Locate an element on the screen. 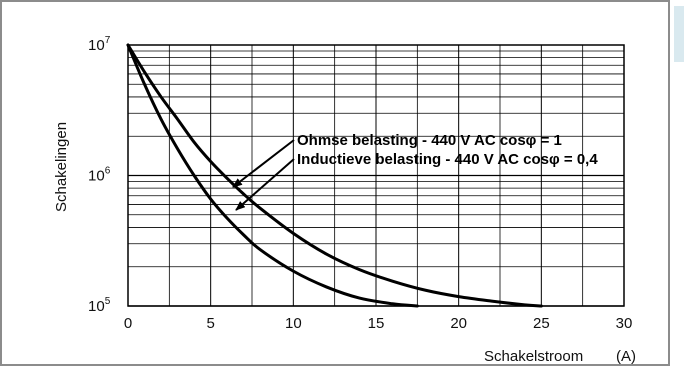  x-tick-label: 30 is located at coordinates (624, 323).